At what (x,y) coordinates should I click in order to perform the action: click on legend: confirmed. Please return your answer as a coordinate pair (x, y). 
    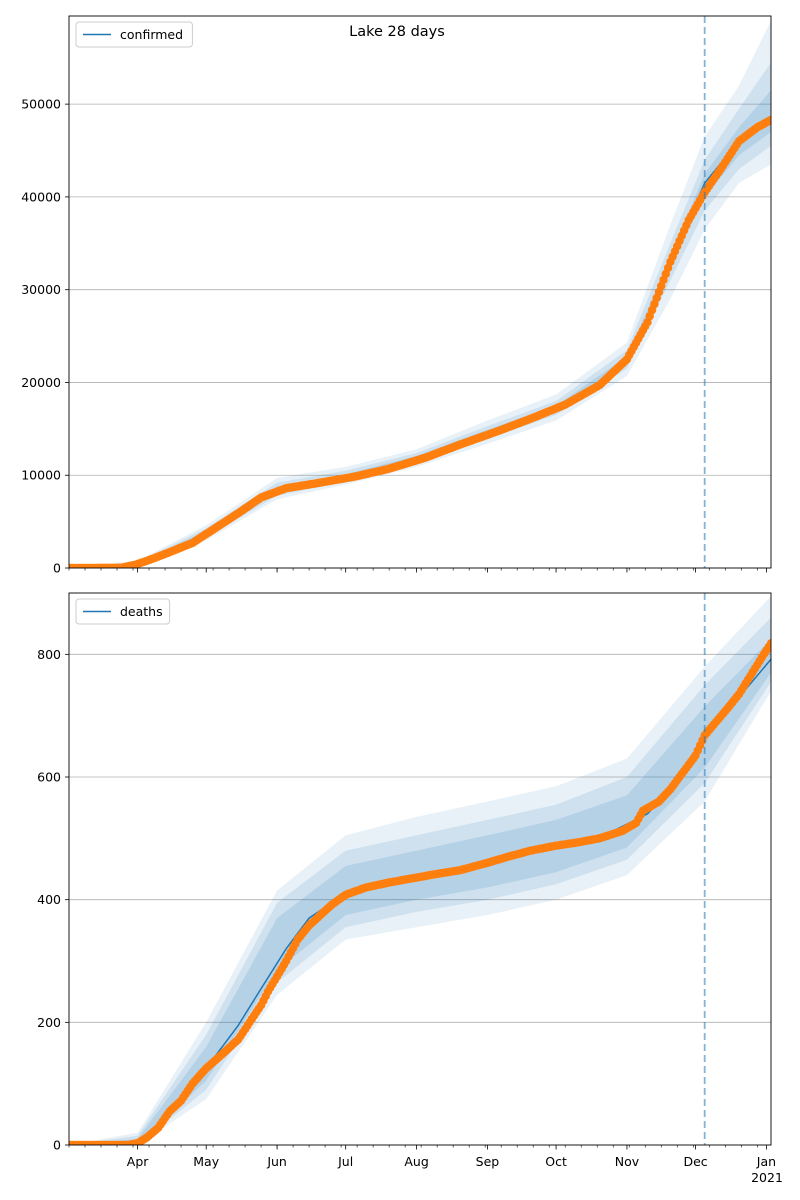
    Looking at the image, I should click on (134, 34).